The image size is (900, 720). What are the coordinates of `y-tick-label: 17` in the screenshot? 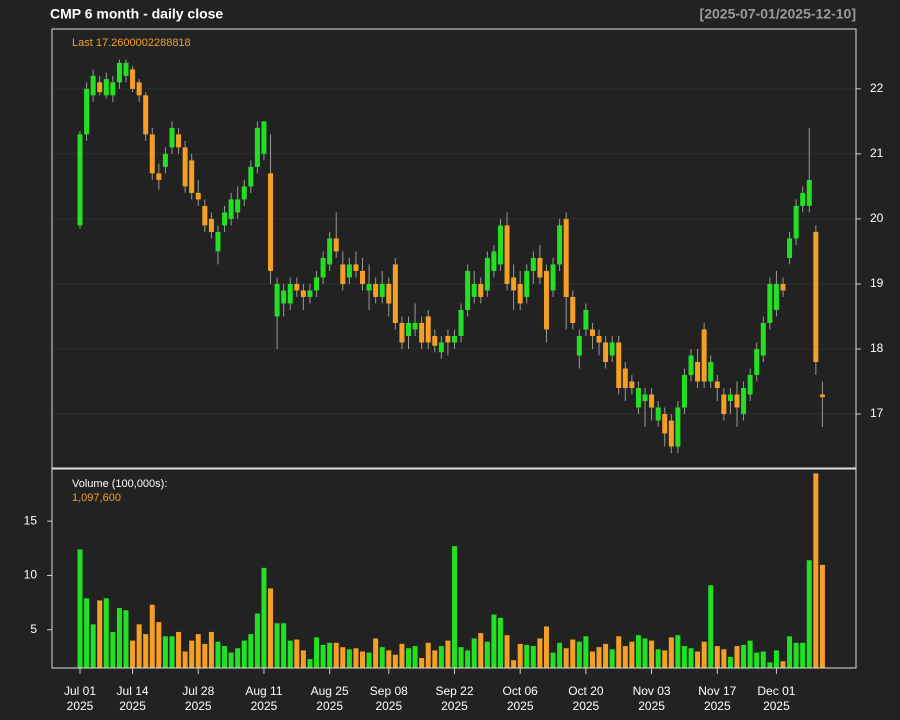 It's located at (877, 413).